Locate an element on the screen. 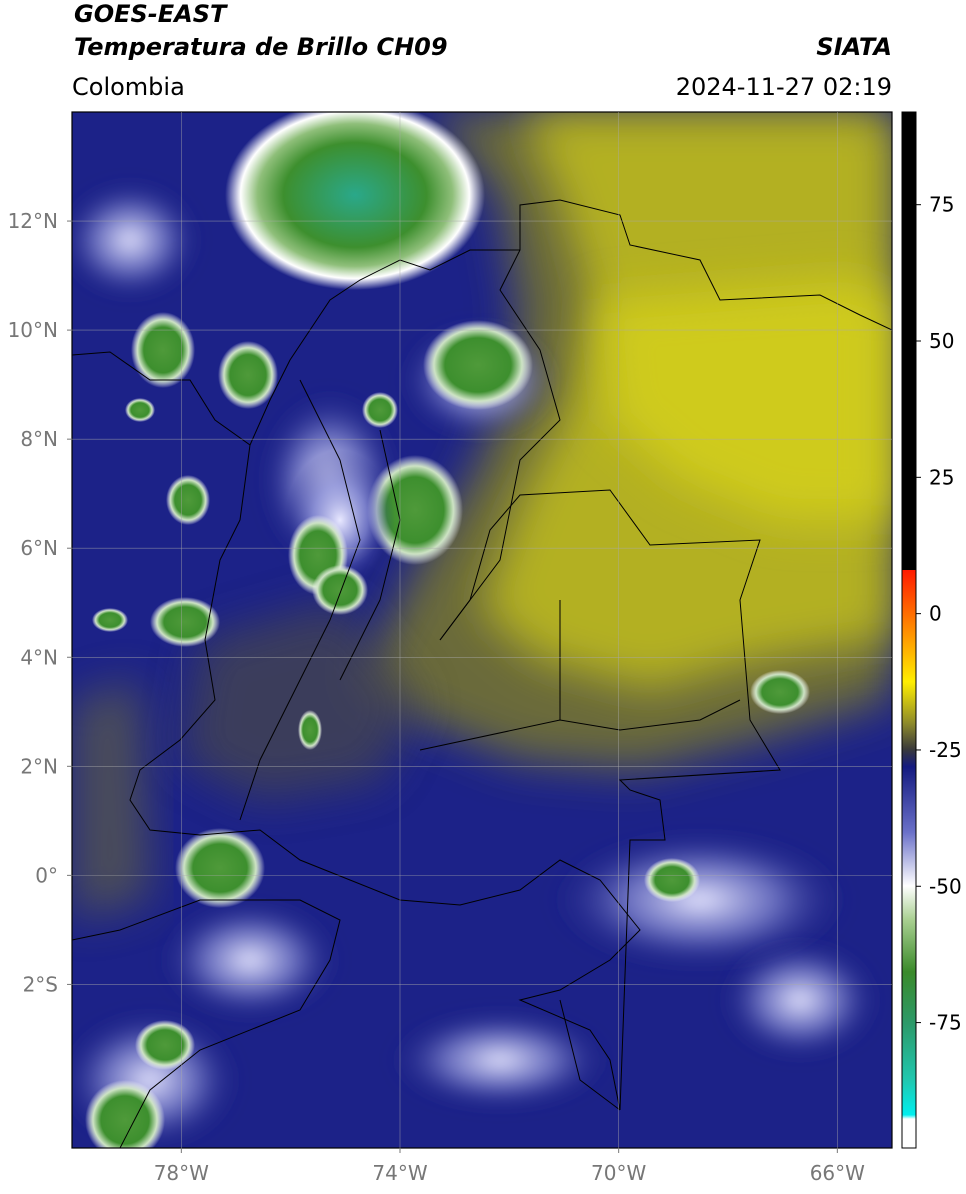  datetime: 2024-11-27 02:19 is located at coordinates (784, 87).